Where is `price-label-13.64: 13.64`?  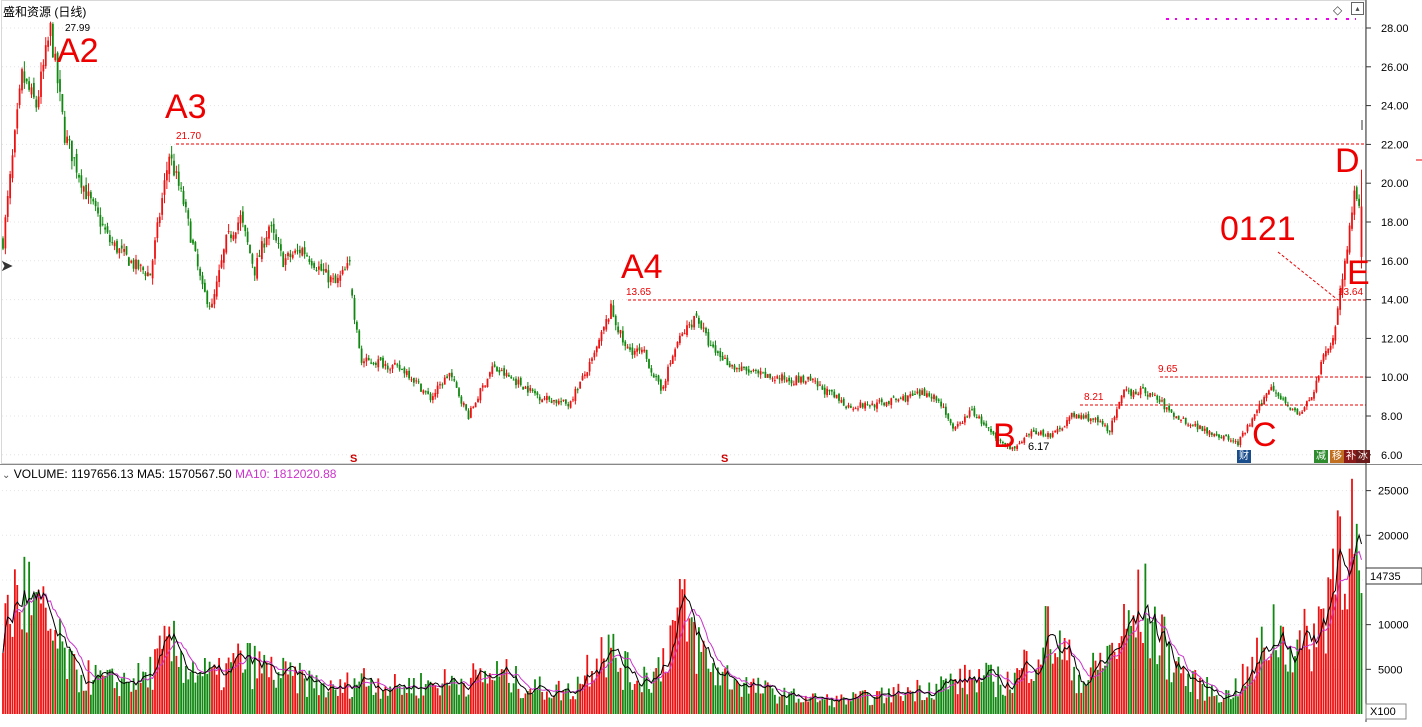 price-label-13.64: 13.64 is located at coordinates (1350, 292).